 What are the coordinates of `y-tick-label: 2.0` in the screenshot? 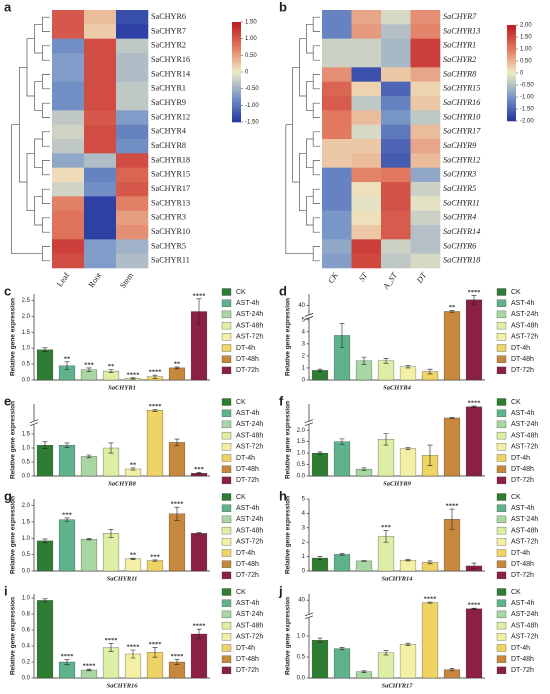 It's located at (26, 506).